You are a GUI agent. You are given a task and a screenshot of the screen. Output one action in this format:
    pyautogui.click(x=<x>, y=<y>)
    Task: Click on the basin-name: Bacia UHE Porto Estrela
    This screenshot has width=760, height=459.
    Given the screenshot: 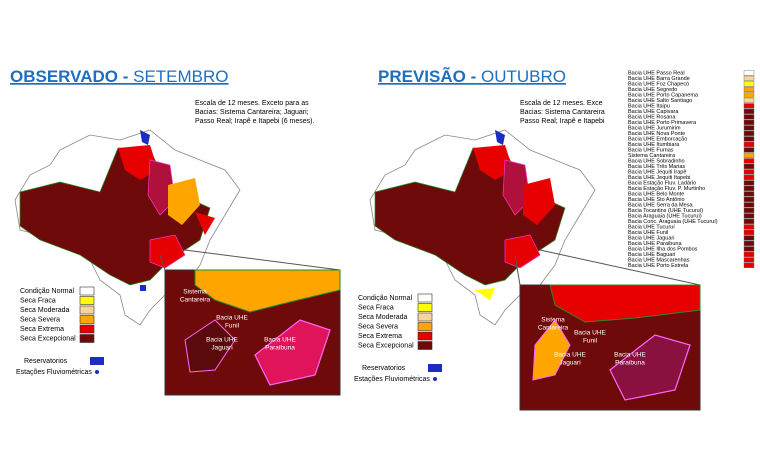 What is the action you would take?
    pyautogui.click(x=658, y=266)
    